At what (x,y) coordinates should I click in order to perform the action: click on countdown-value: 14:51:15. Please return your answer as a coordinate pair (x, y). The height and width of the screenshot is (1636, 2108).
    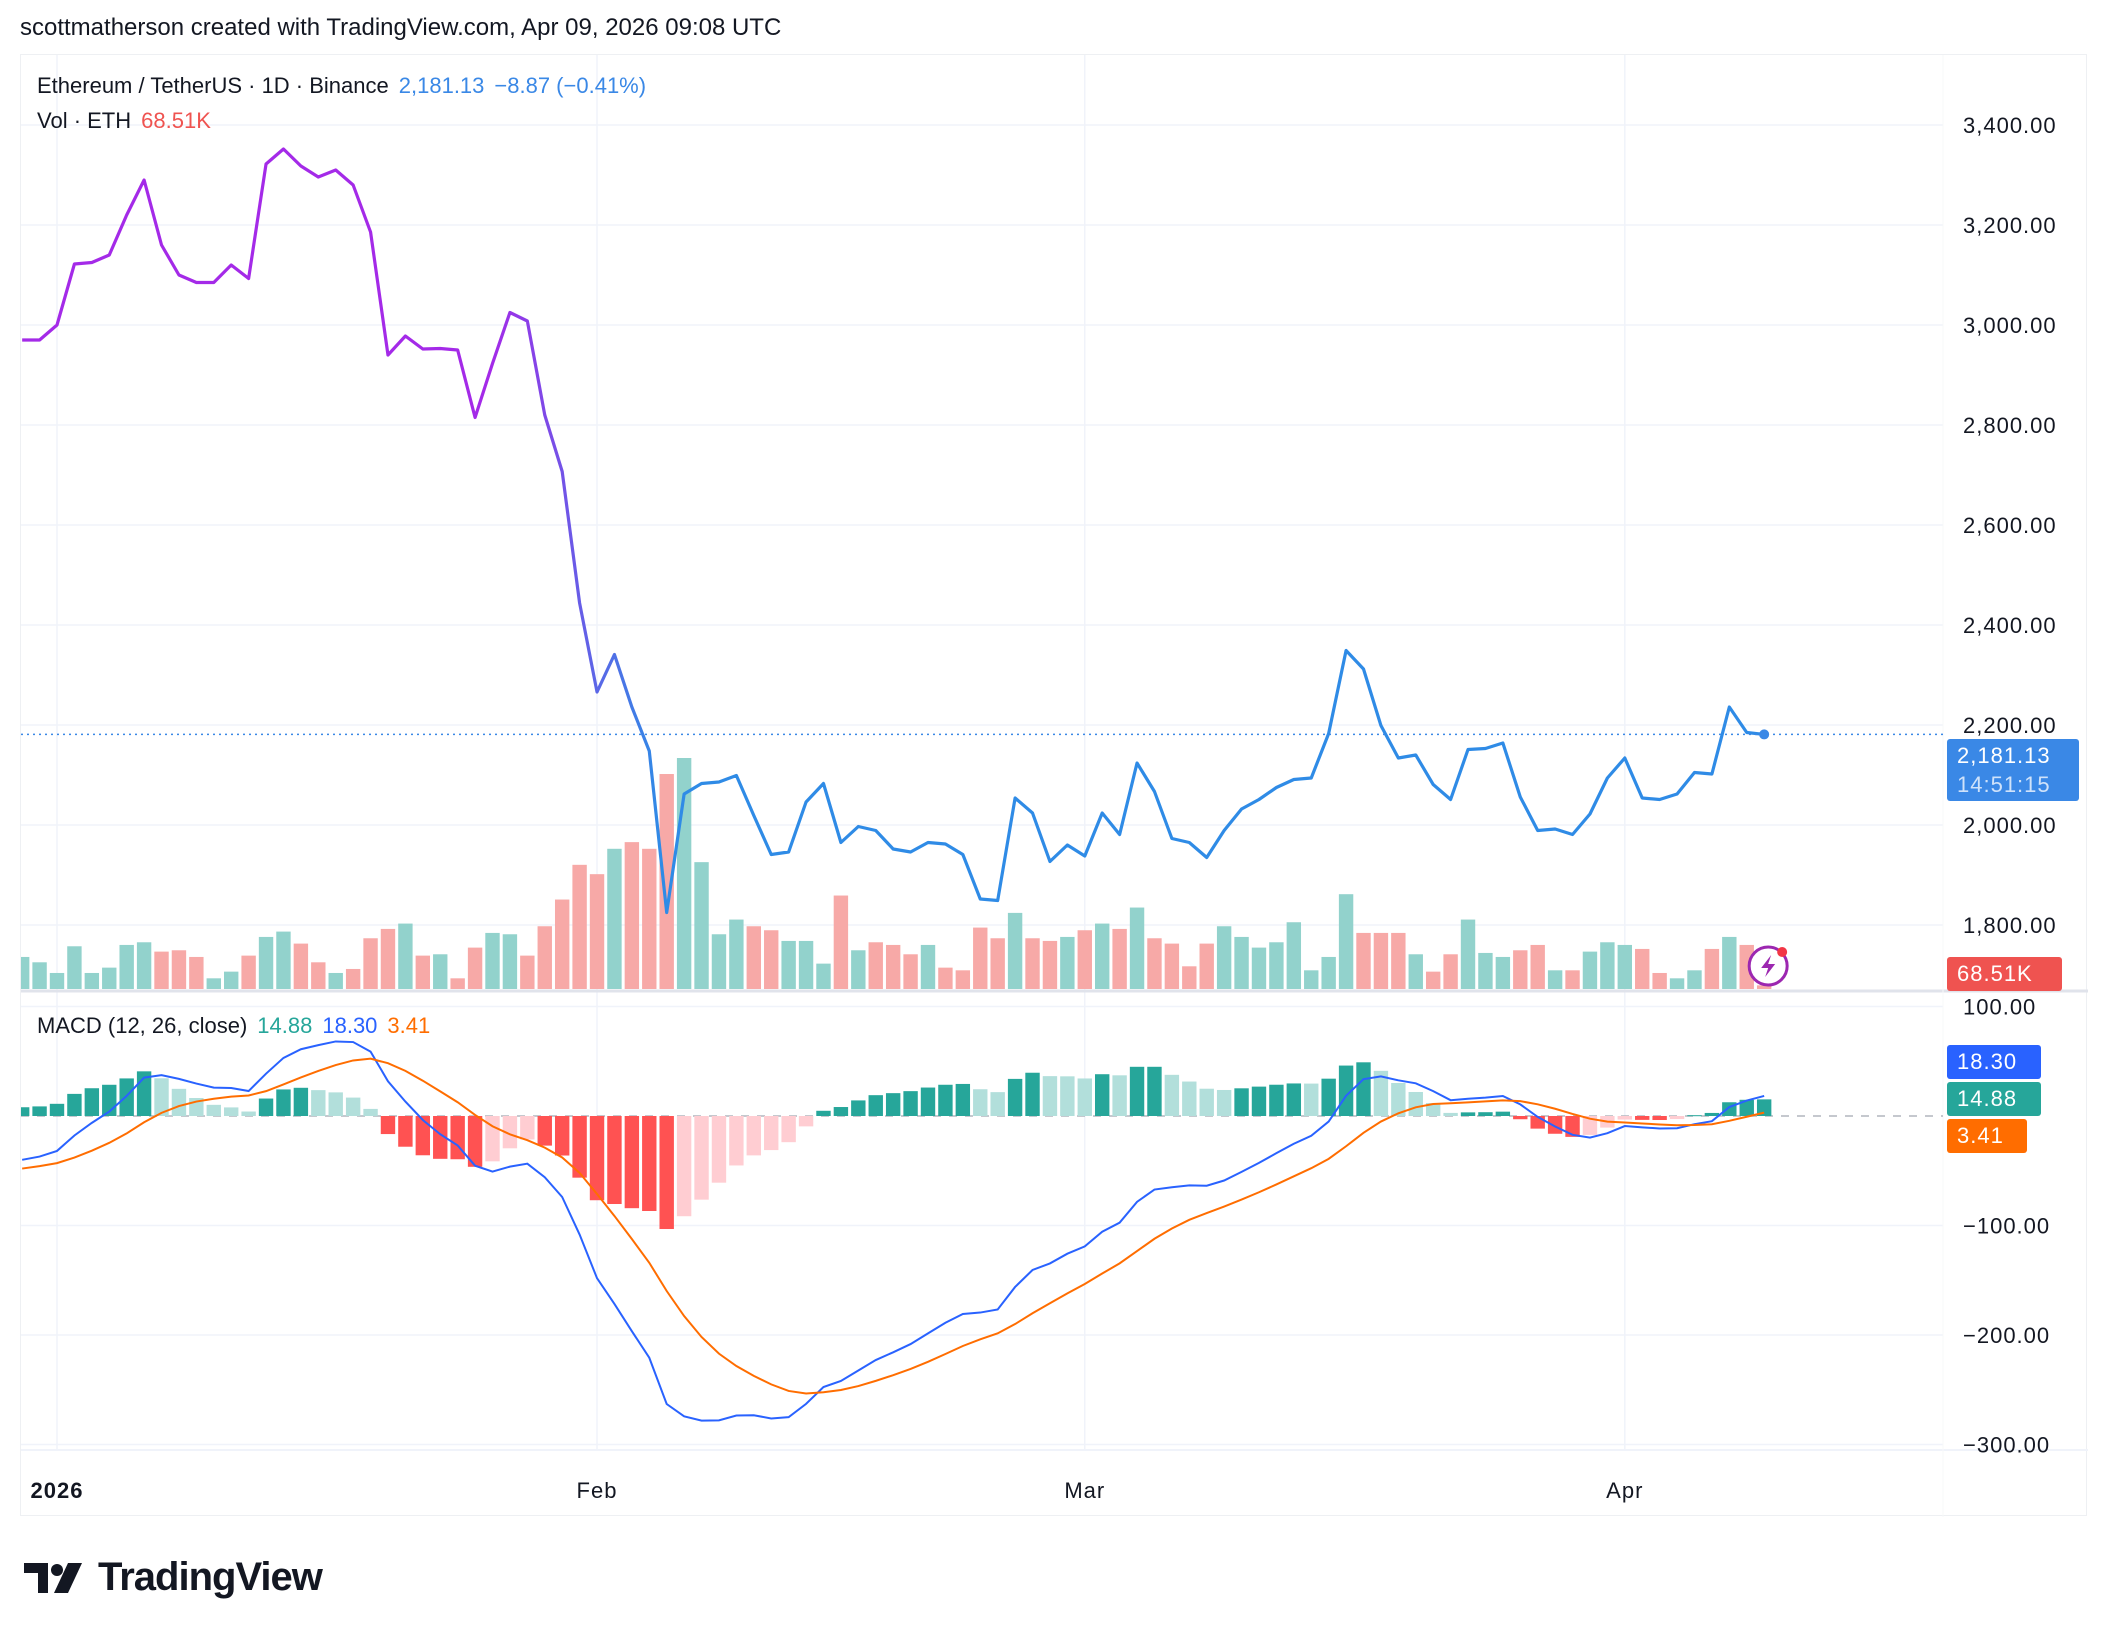
    Looking at the image, I should click on (2004, 784).